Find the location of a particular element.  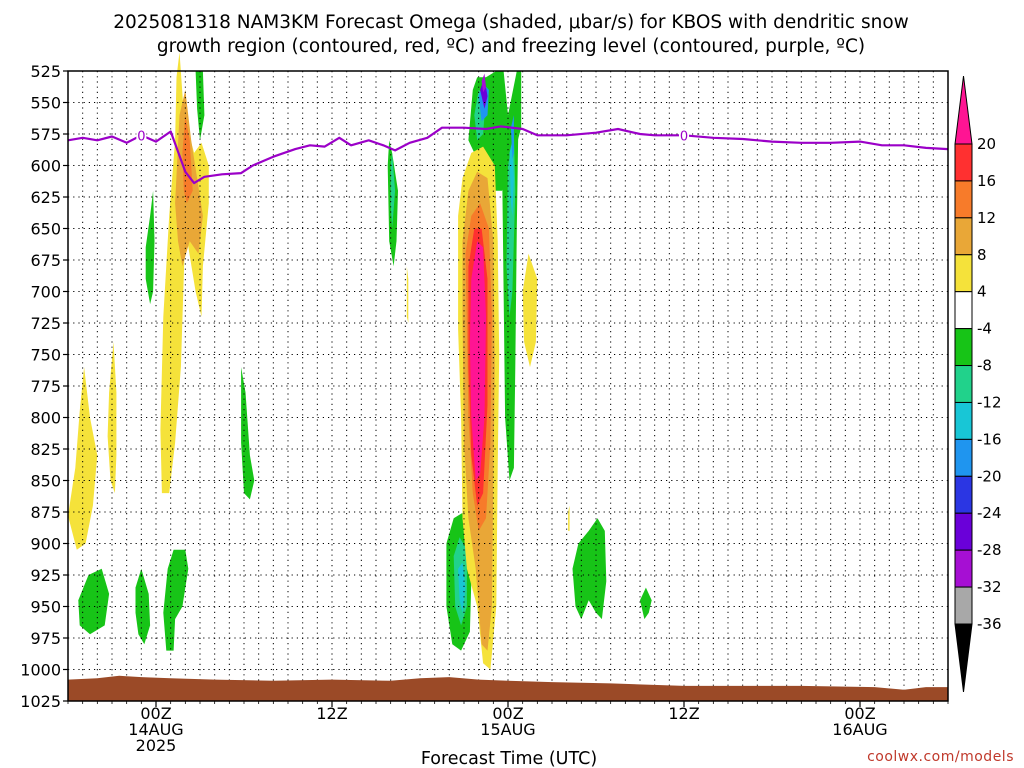

y-tick-label: 975 is located at coordinates (45, 638).